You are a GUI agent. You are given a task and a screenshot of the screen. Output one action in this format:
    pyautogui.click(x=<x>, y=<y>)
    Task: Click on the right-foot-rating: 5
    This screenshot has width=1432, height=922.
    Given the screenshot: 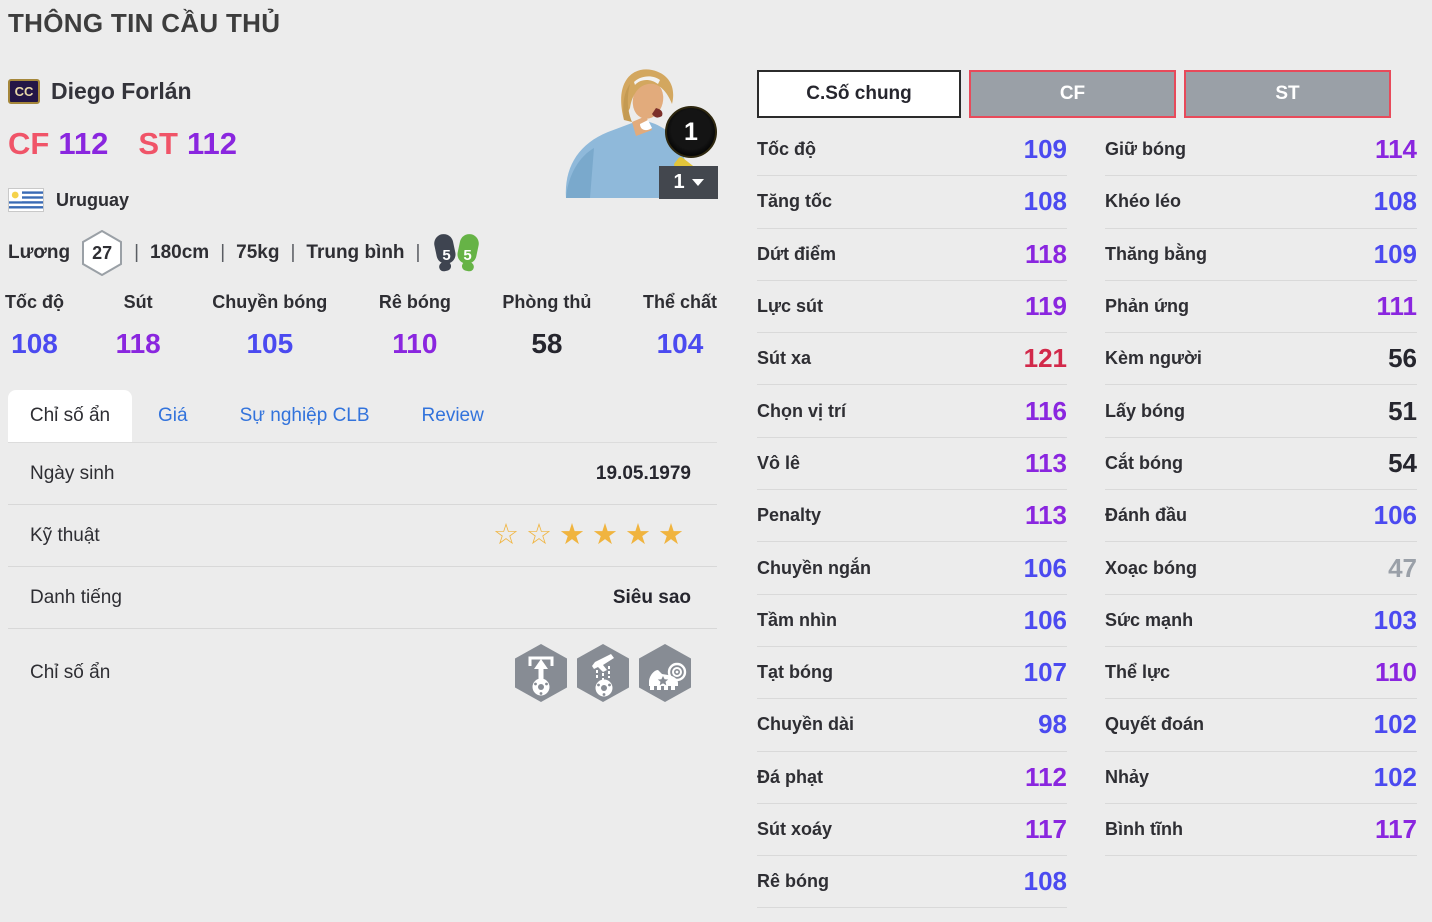 What is the action you would take?
    pyautogui.click(x=467, y=255)
    